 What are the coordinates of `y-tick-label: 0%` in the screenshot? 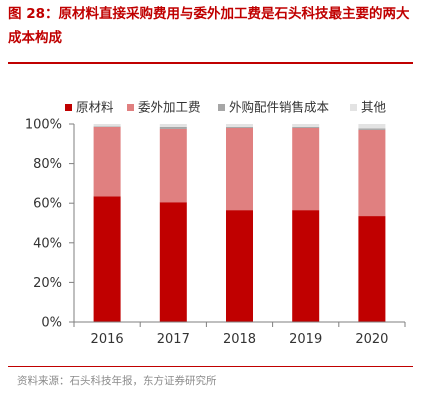 It's located at (51, 323).